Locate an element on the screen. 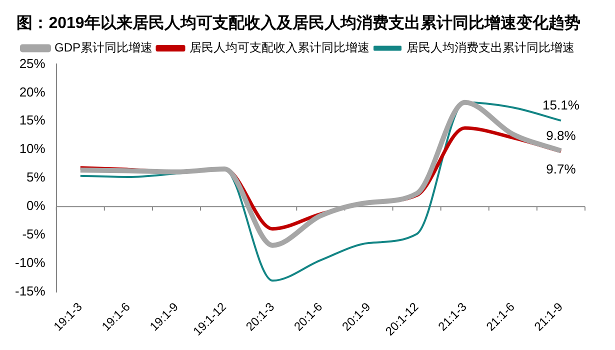  y-tick-label: 15% is located at coordinates (32, 120).